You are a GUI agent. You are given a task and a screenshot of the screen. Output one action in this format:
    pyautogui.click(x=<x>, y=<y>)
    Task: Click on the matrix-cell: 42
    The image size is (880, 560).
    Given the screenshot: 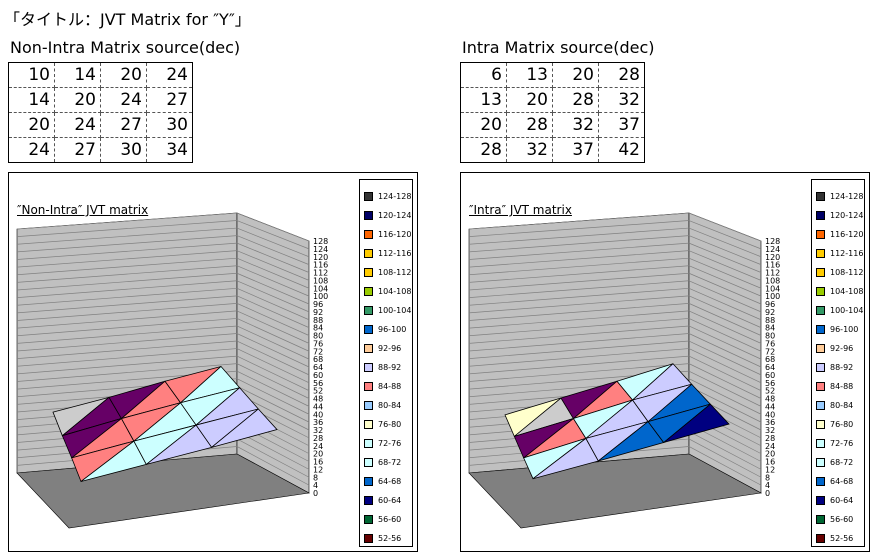 What is the action you would take?
    pyautogui.click(x=621, y=150)
    